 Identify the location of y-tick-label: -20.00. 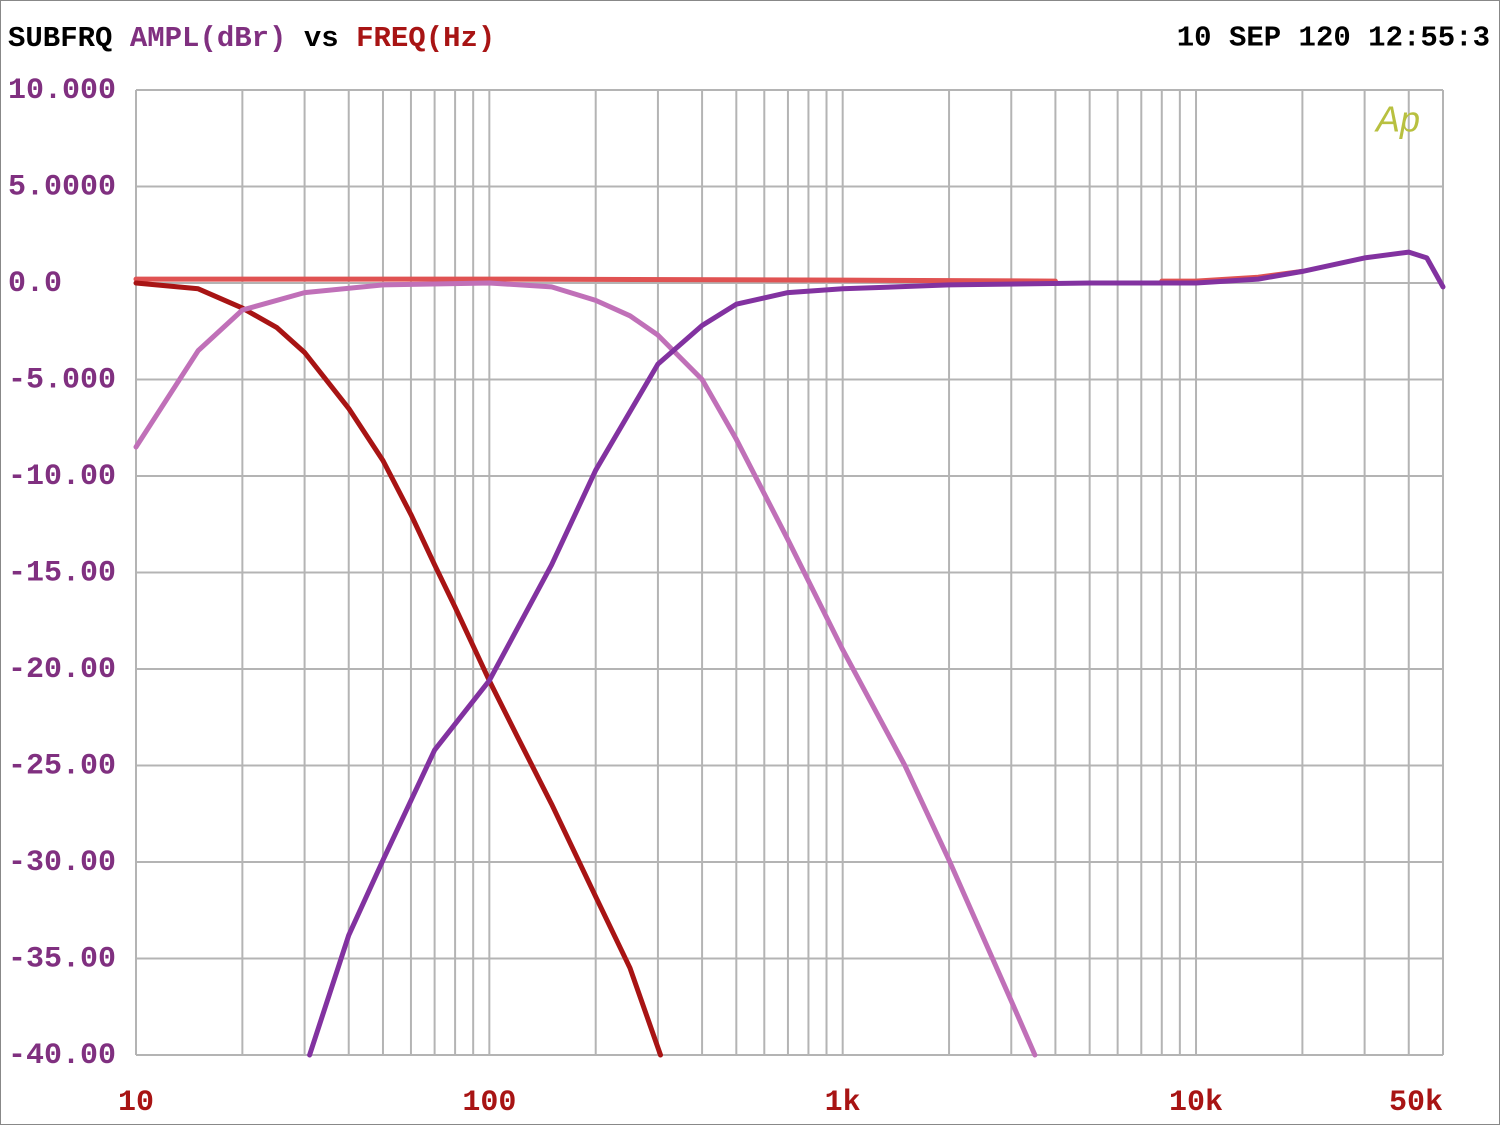
(62, 670).